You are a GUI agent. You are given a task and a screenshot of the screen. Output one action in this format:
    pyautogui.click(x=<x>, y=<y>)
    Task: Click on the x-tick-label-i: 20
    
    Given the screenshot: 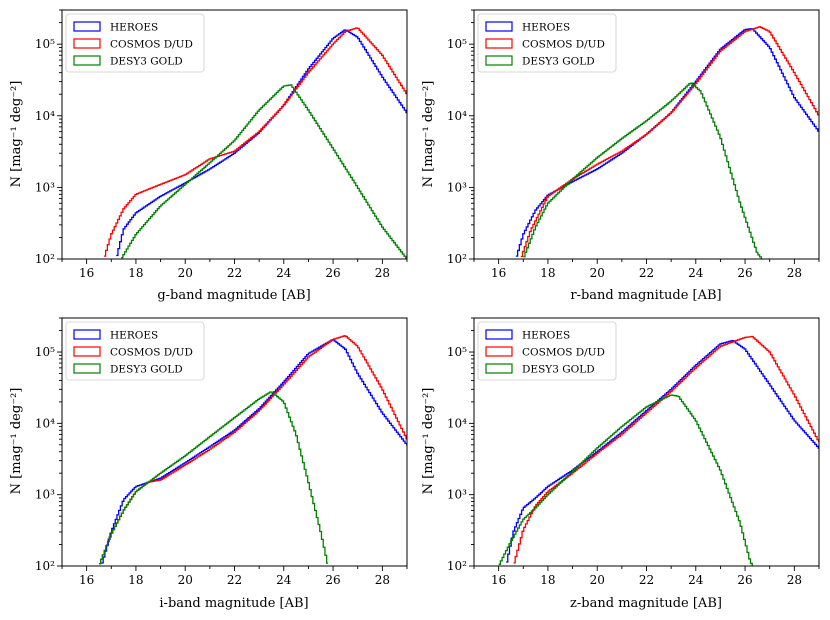 What is the action you would take?
    pyautogui.click(x=185, y=580)
    